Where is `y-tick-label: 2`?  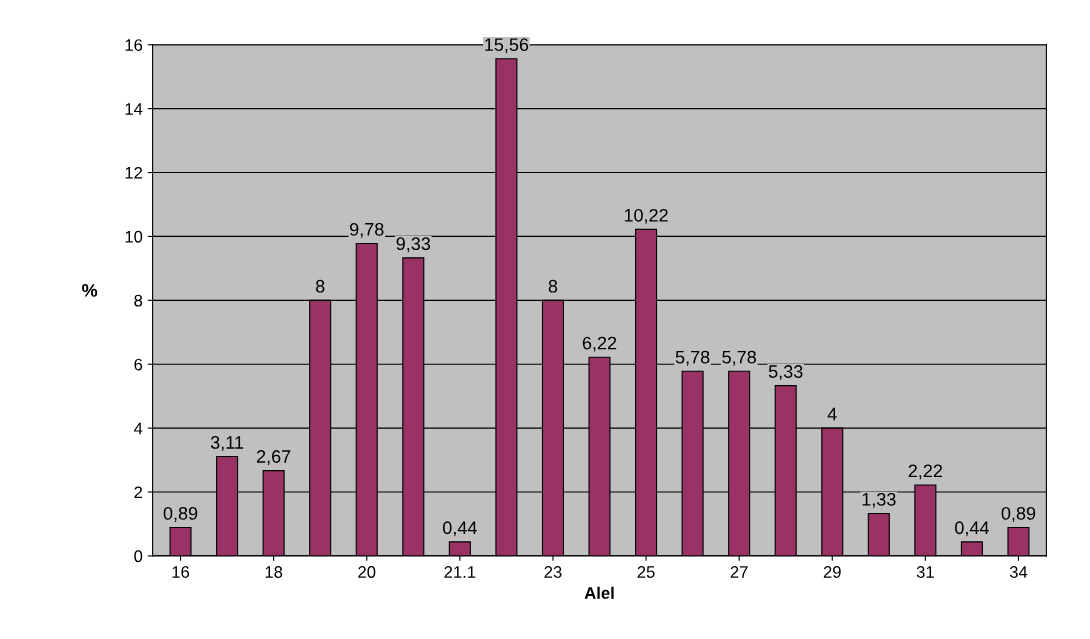
y-tick-label: 2 is located at coordinates (138, 492).